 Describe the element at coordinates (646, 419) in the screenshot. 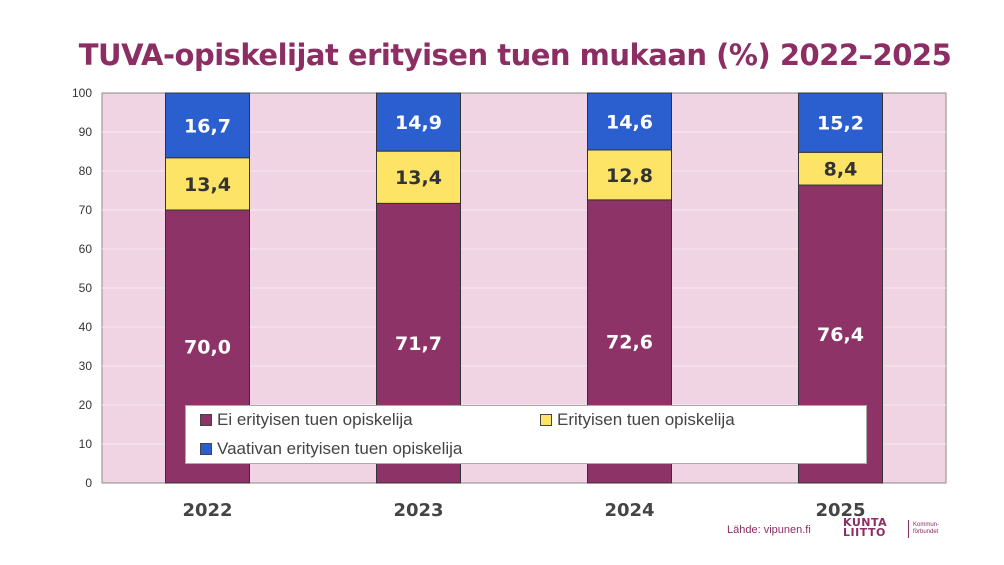

I see `legend-label-erityisen: Erityisen tuen opiskelija` at that location.